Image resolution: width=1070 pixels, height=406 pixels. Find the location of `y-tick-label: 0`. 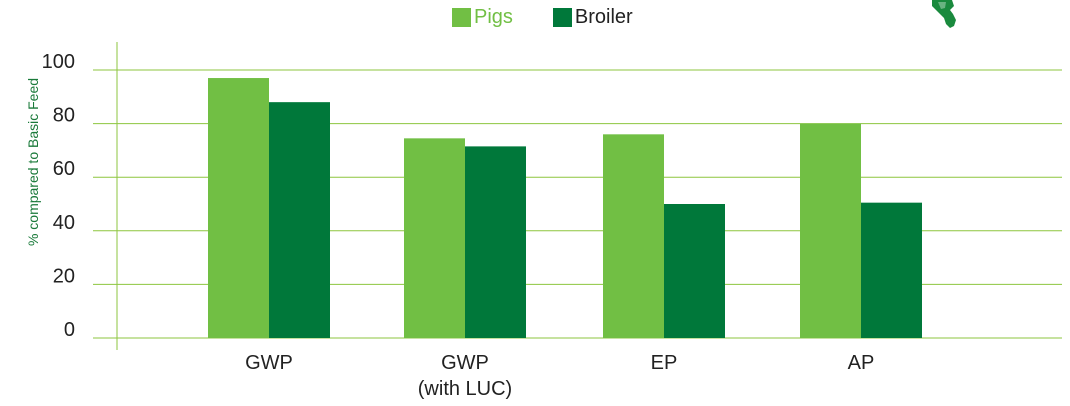

y-tick-label: 0 is located at coordinates (69, 330).